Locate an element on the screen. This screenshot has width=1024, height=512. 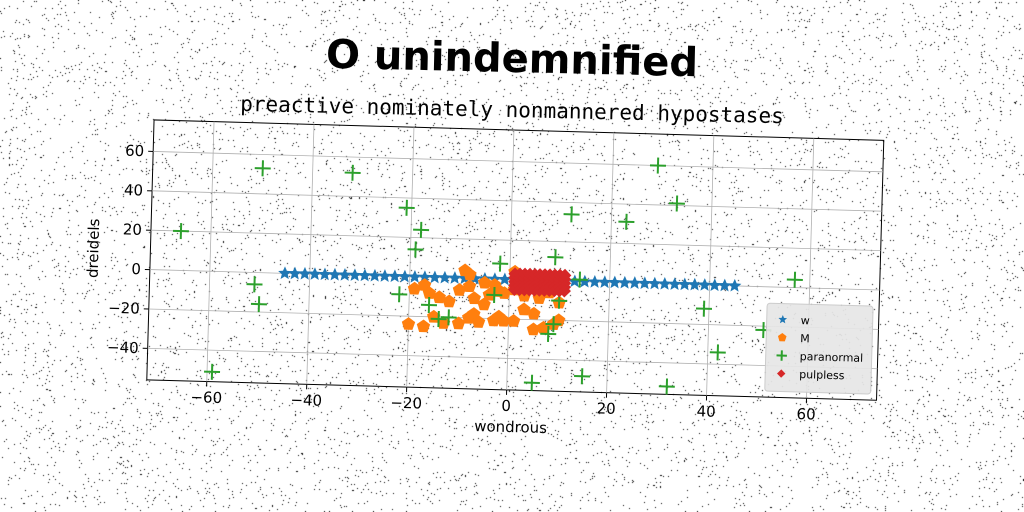
x-tick-label: −20 is located at coordinates (406, 403).